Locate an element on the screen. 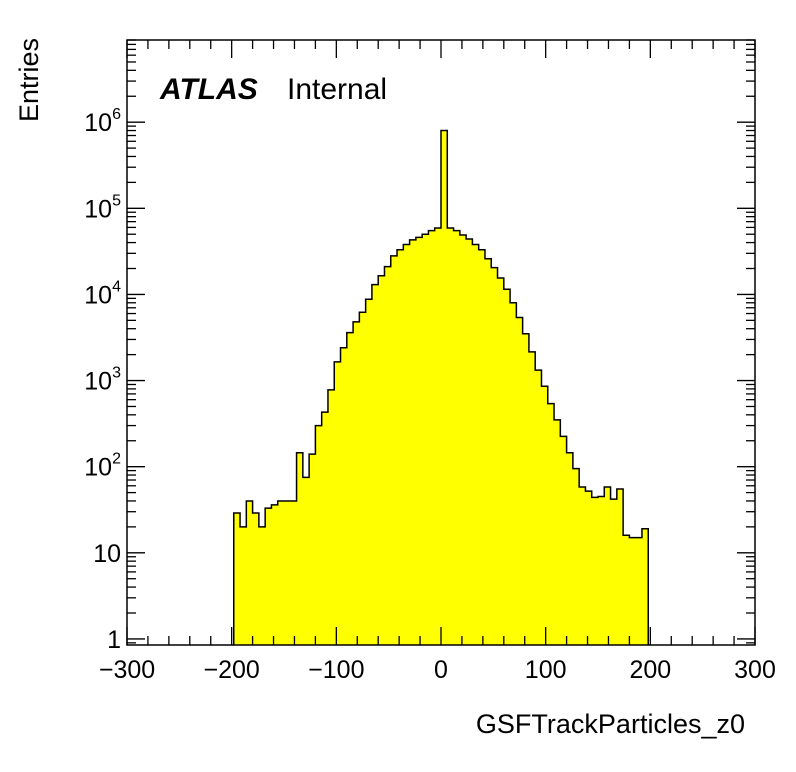 The height and width of the screenshot is (772, 796). y-tick-exponent: 2 is located at coordinates (116, 459).